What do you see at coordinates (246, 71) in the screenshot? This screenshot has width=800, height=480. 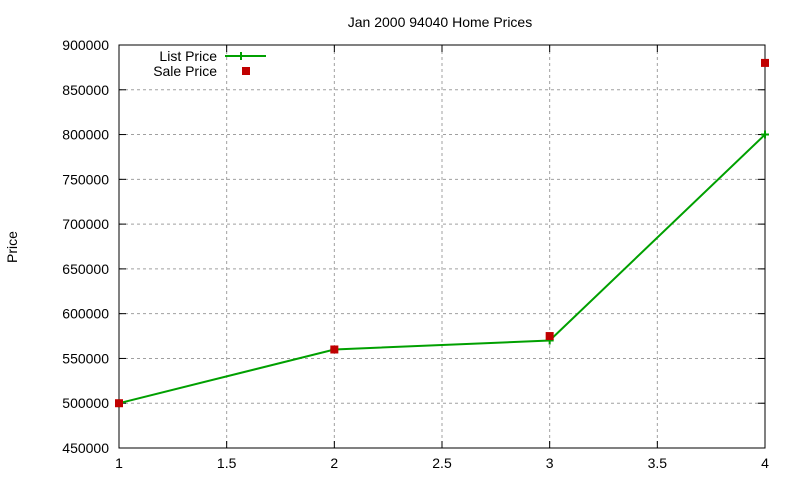 I see `legend-square-icon` at bounding box center [246, 71].